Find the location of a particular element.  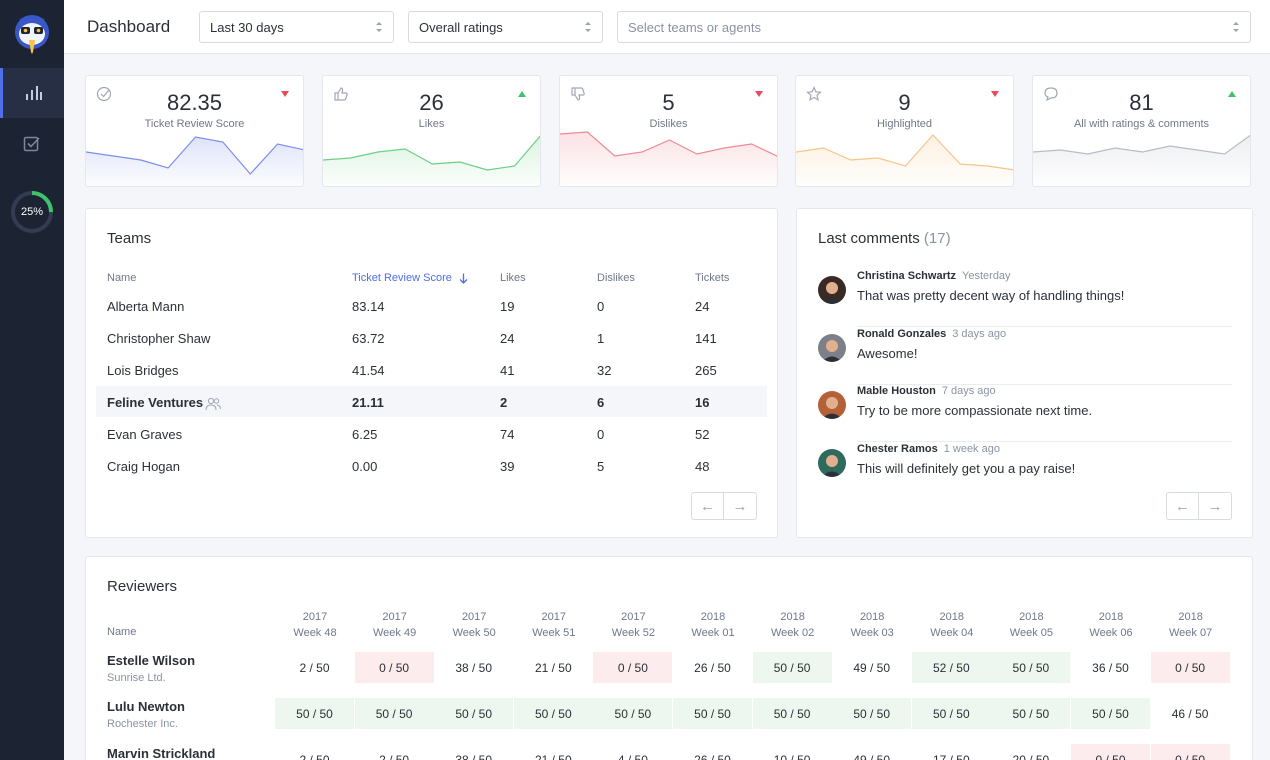

team-cell-likes: 19 is located at coordinates (507, 306).